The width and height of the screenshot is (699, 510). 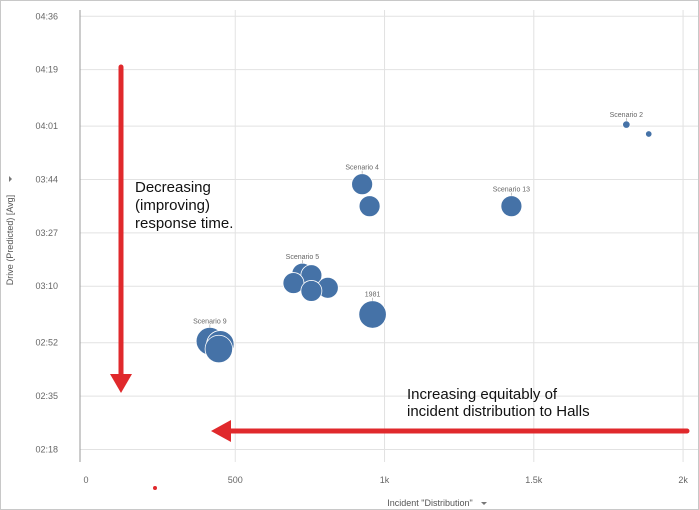 What do you see at coordinates (373, 295) in the screenshot?
I see `point-label: 1981` at bounding box center [373, 295].